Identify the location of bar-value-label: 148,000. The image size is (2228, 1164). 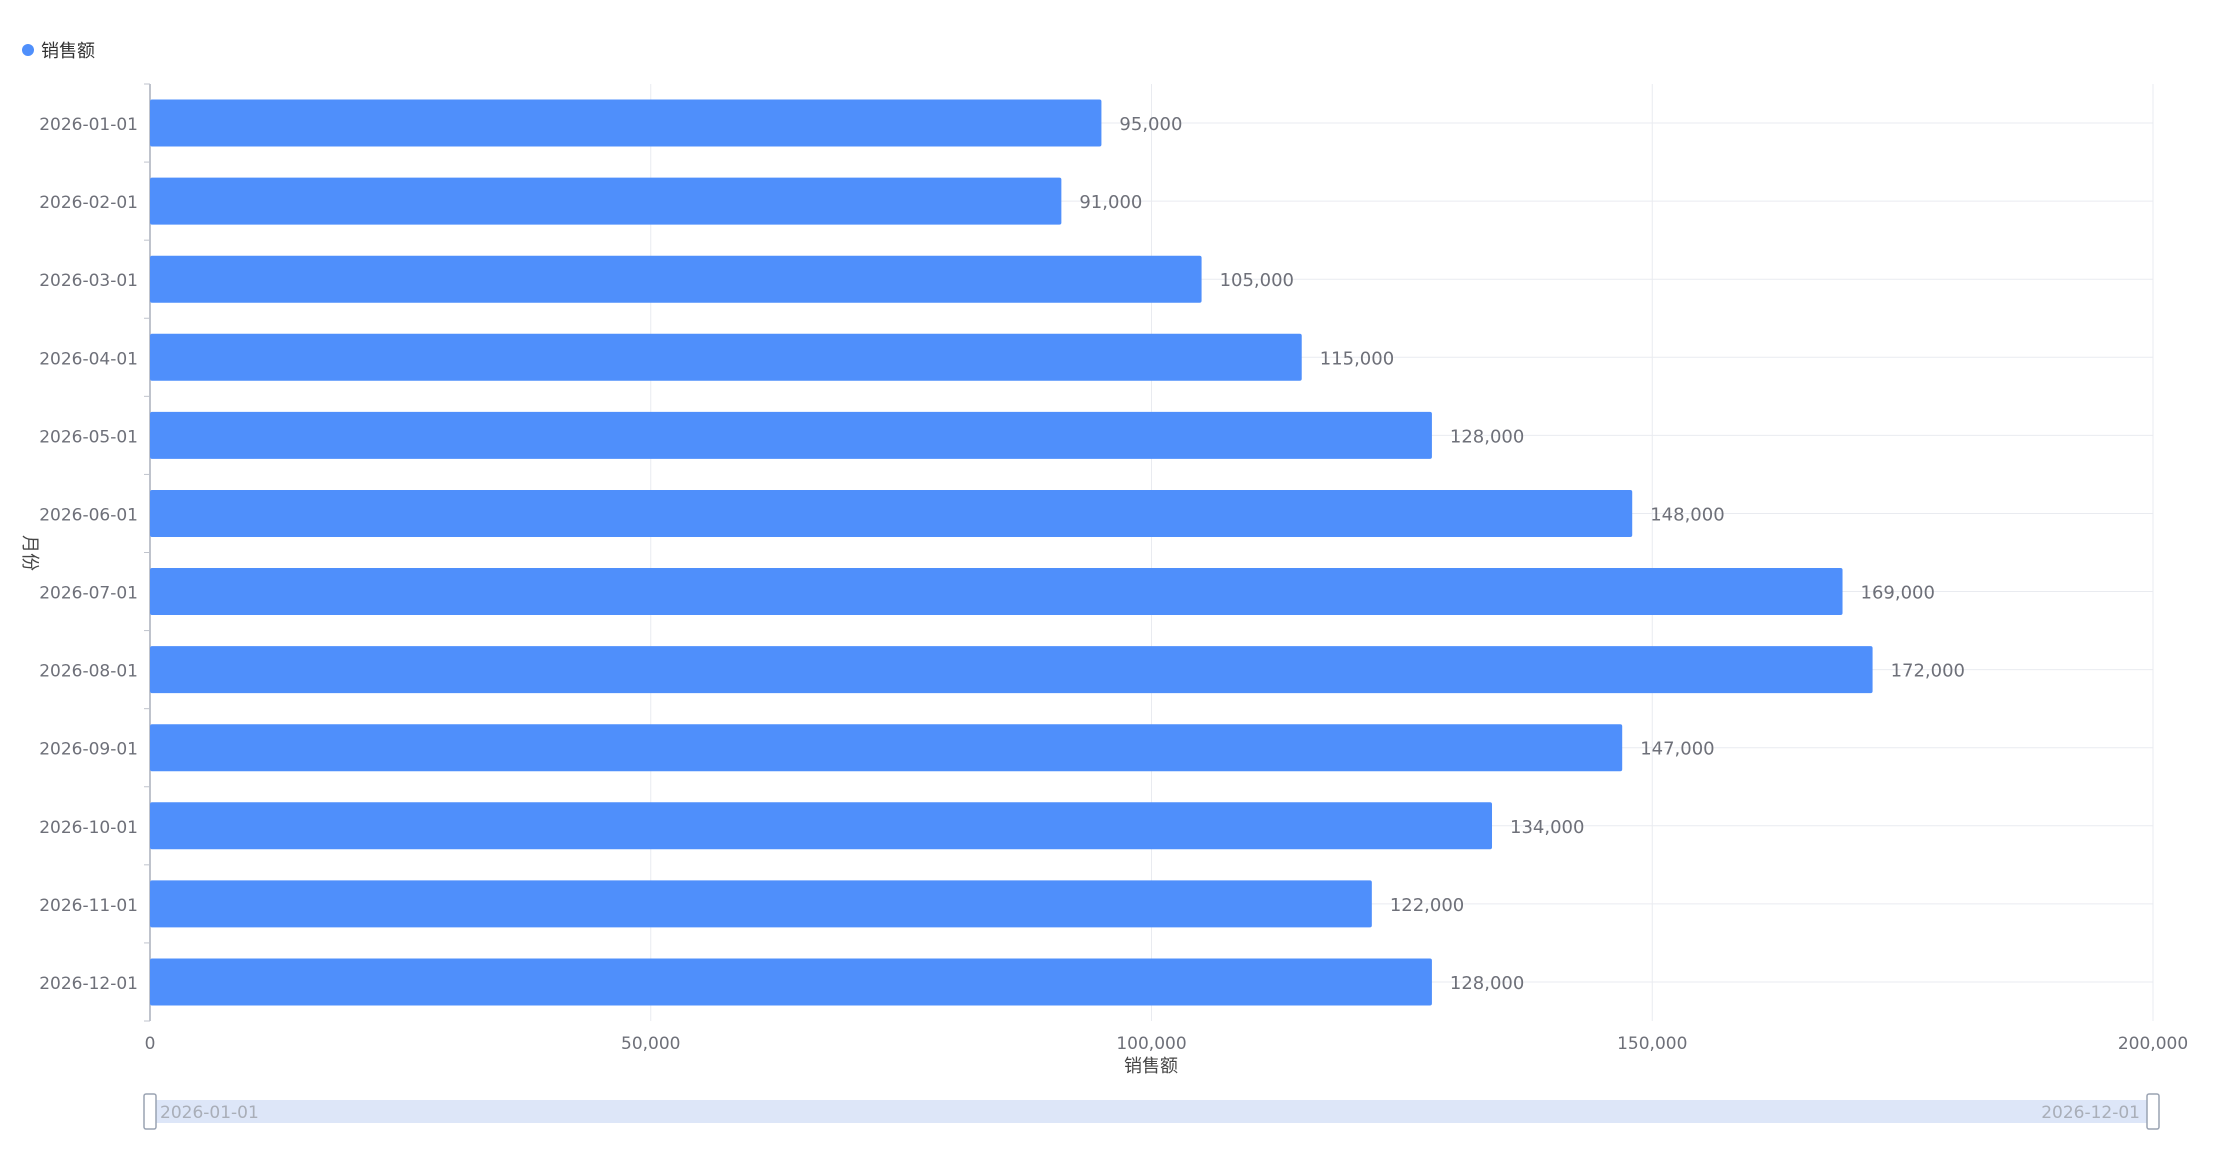
(1687, 514).